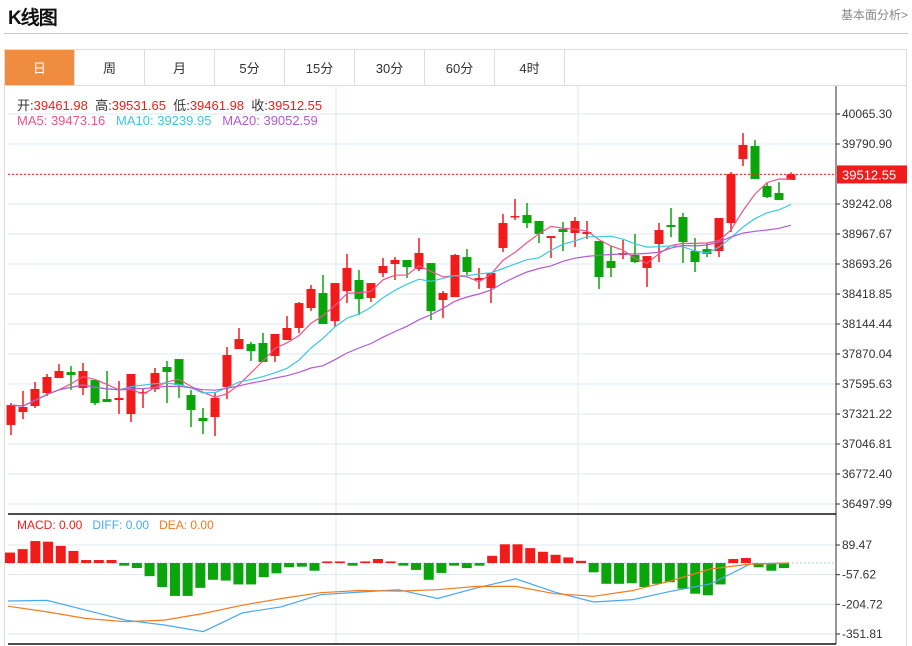 The image size is (912, 646). Describe the element at coordinates (390, 67) in the screenshot. I see `tab-30min: 30分` at that location.